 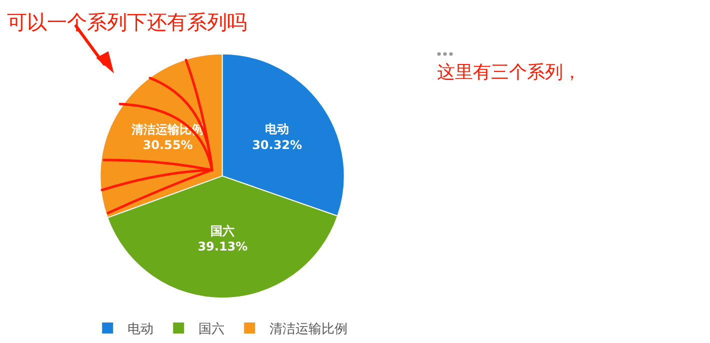 I want to click on data-label: 39.13%, so click(x=223, y=247).